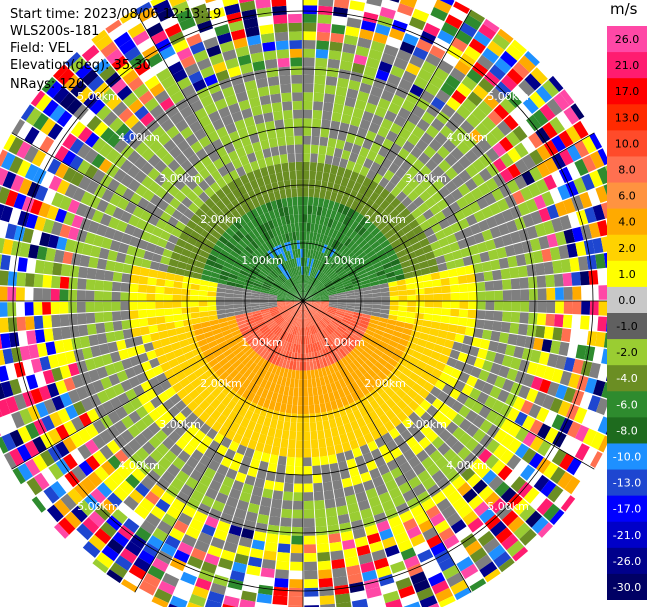 This screenshot has width=647, height=607. I want to click on azimuth-line, so click(157, 217).